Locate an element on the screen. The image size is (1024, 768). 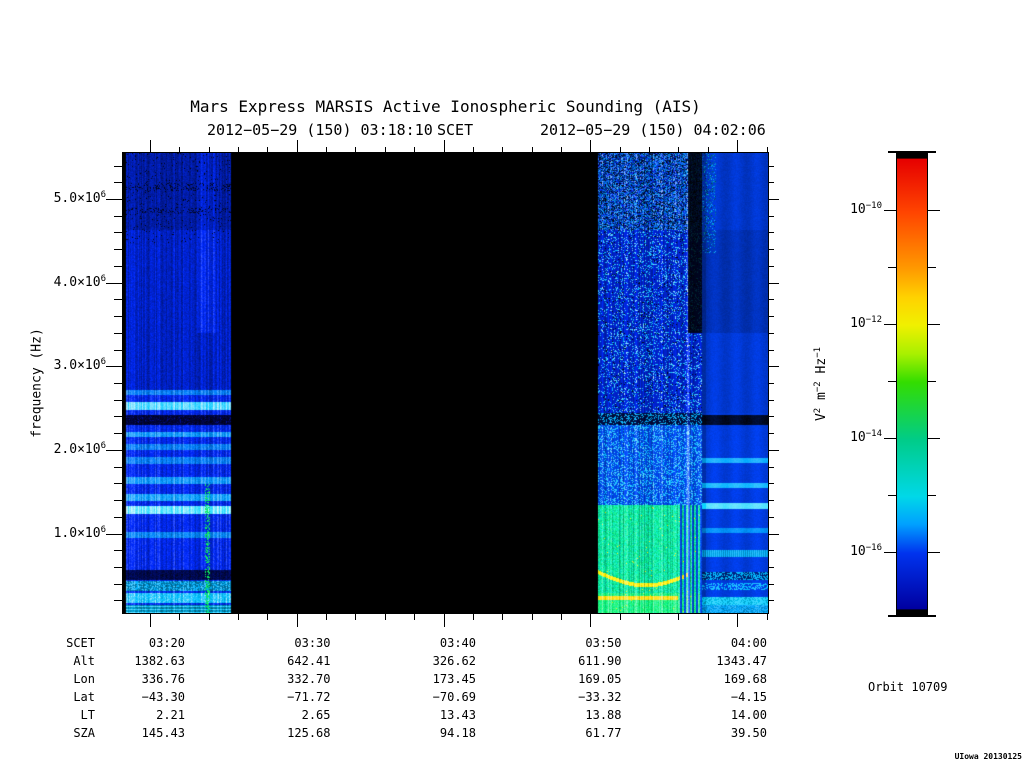
ephemeris-value: 39.50 is located at coordinates (748, 733).